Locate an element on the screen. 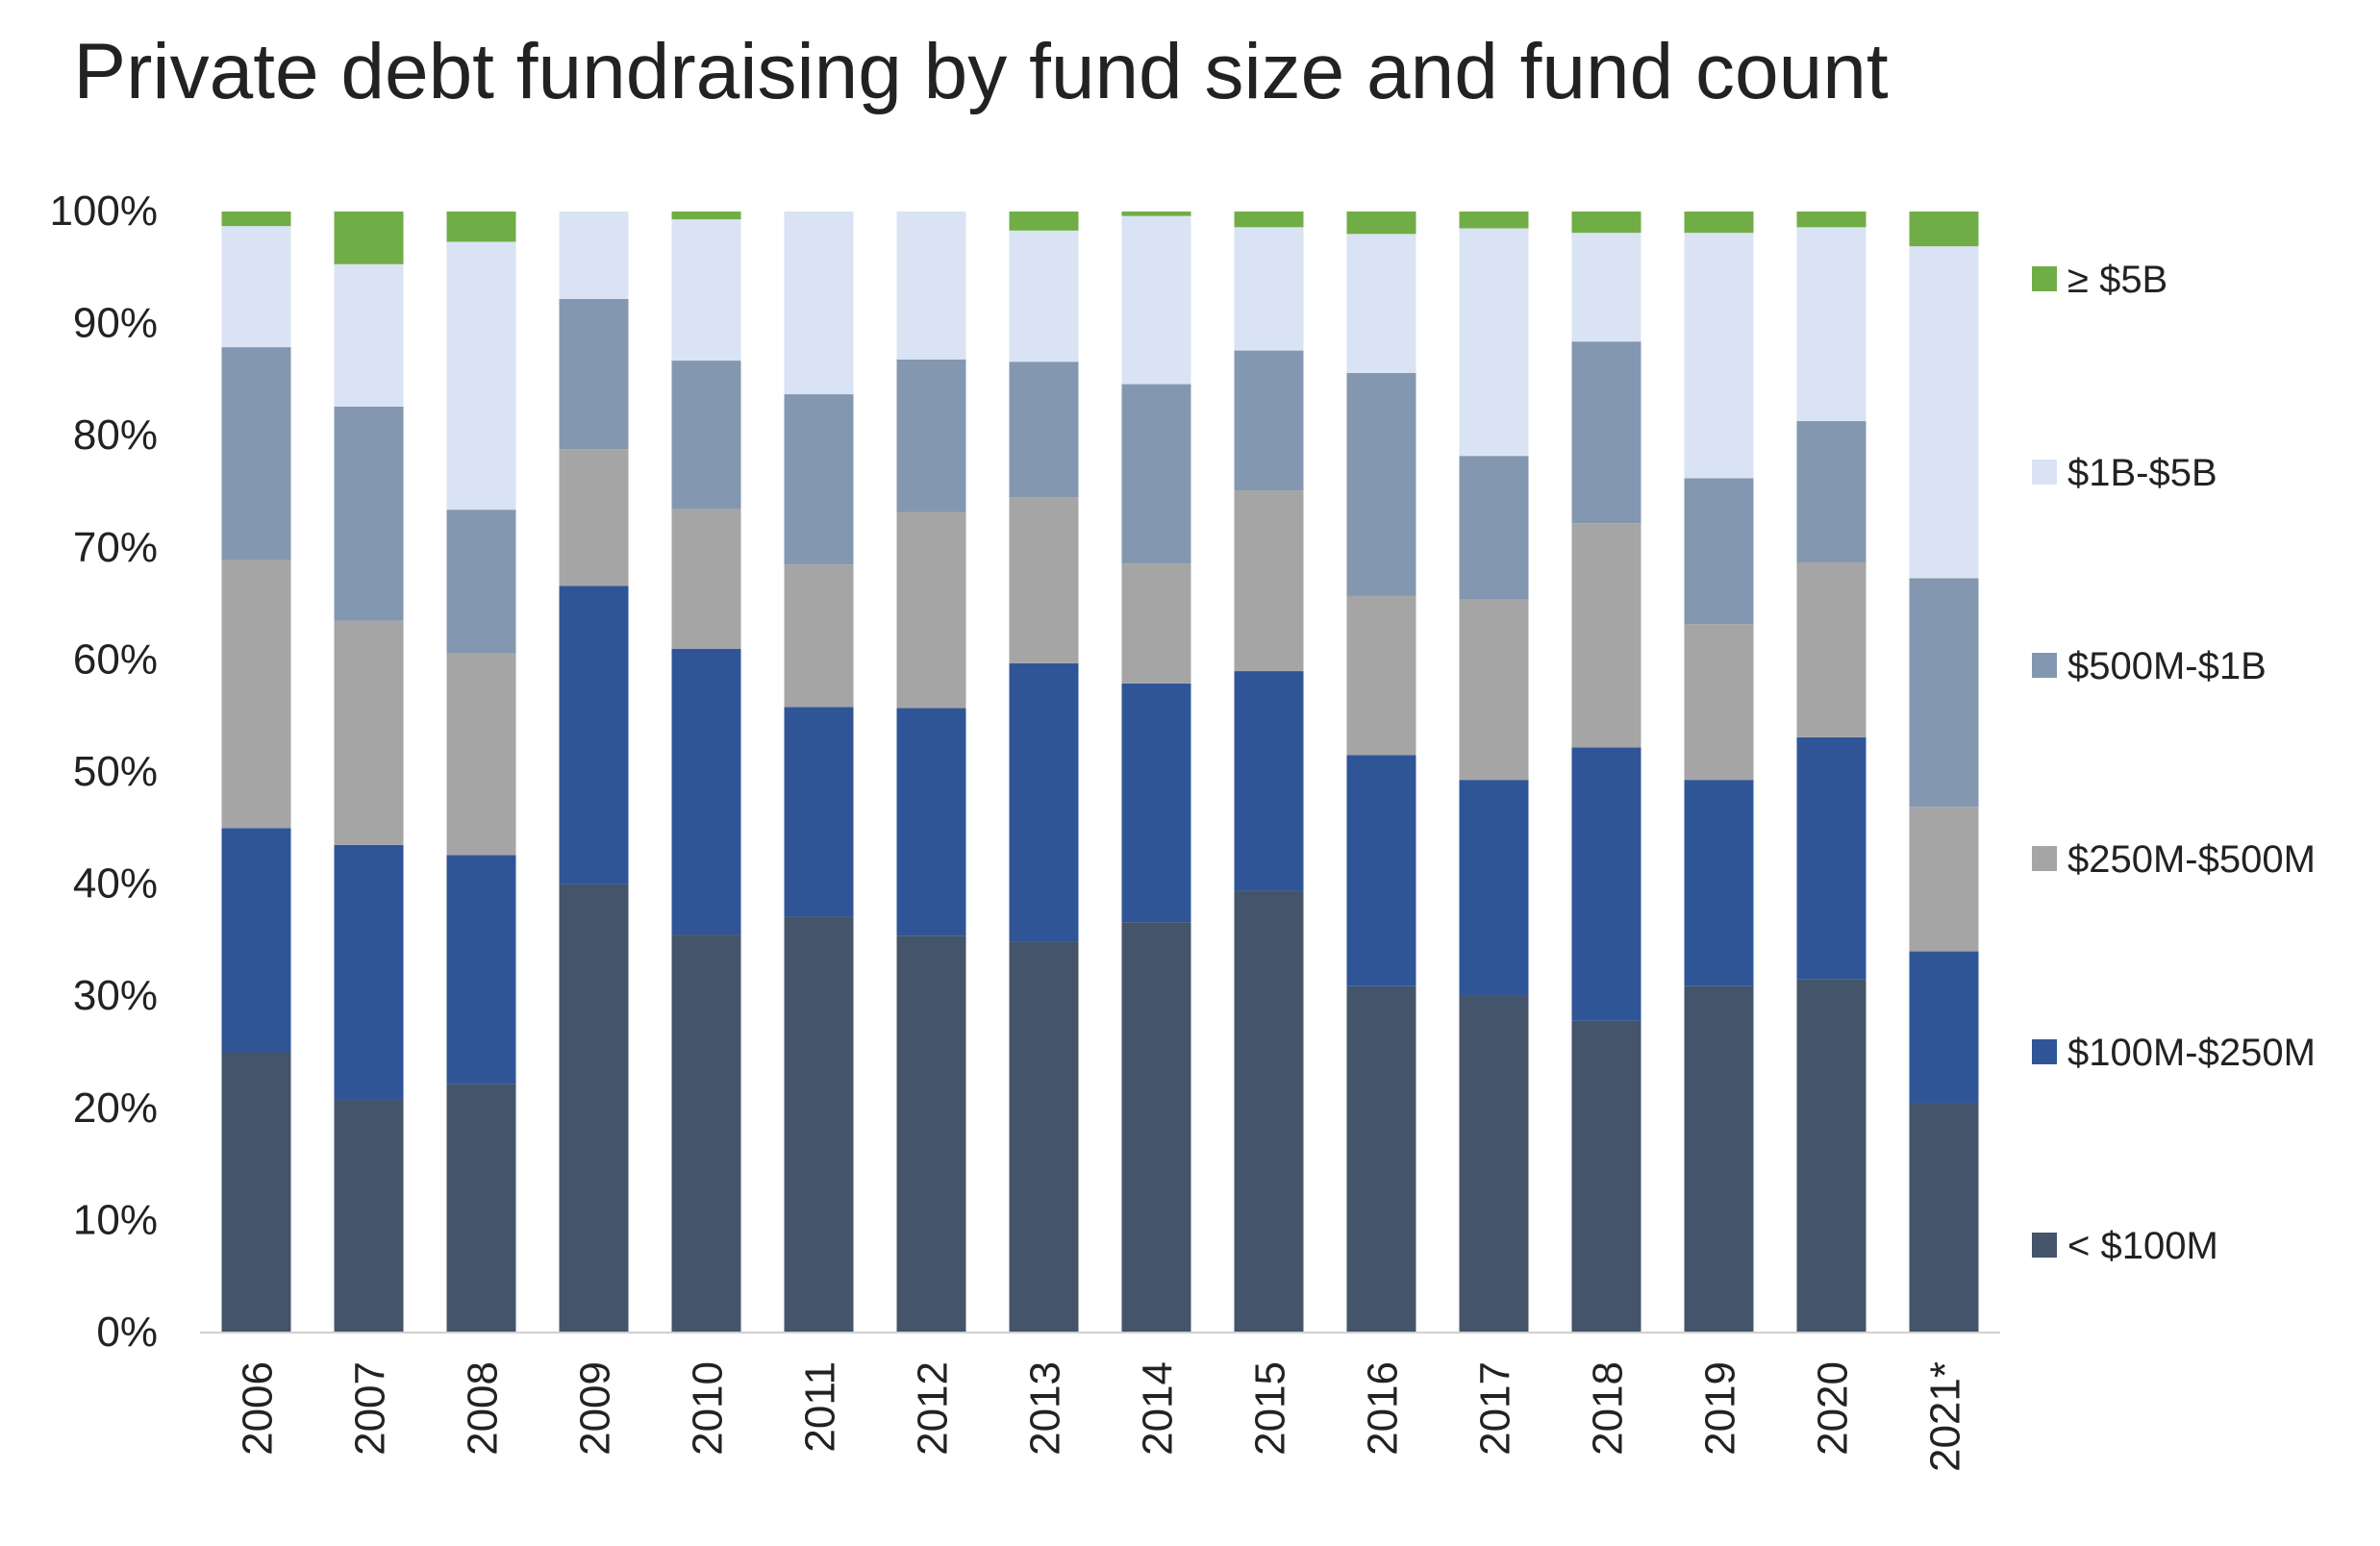 Image resolution: width=2380 pixels, height=1546 pixels. bar-segment-100m-250m-2019 is located at coordinates (1719, 883).